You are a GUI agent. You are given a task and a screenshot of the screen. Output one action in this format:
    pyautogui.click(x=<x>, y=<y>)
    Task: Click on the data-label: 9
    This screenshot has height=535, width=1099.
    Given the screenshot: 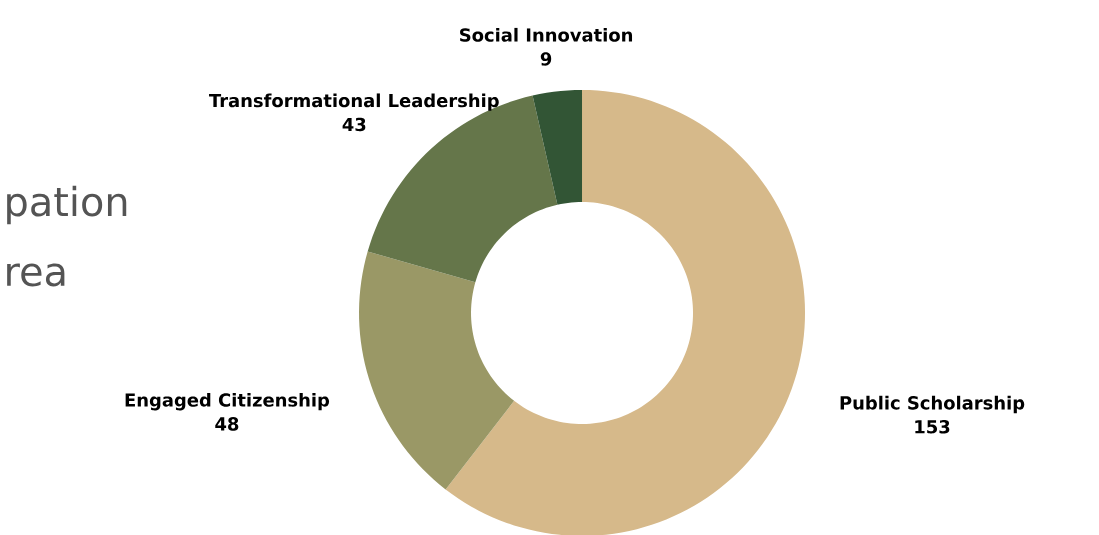 What is the action you would take?
    pyautogui.click(x=546, y=59)
    